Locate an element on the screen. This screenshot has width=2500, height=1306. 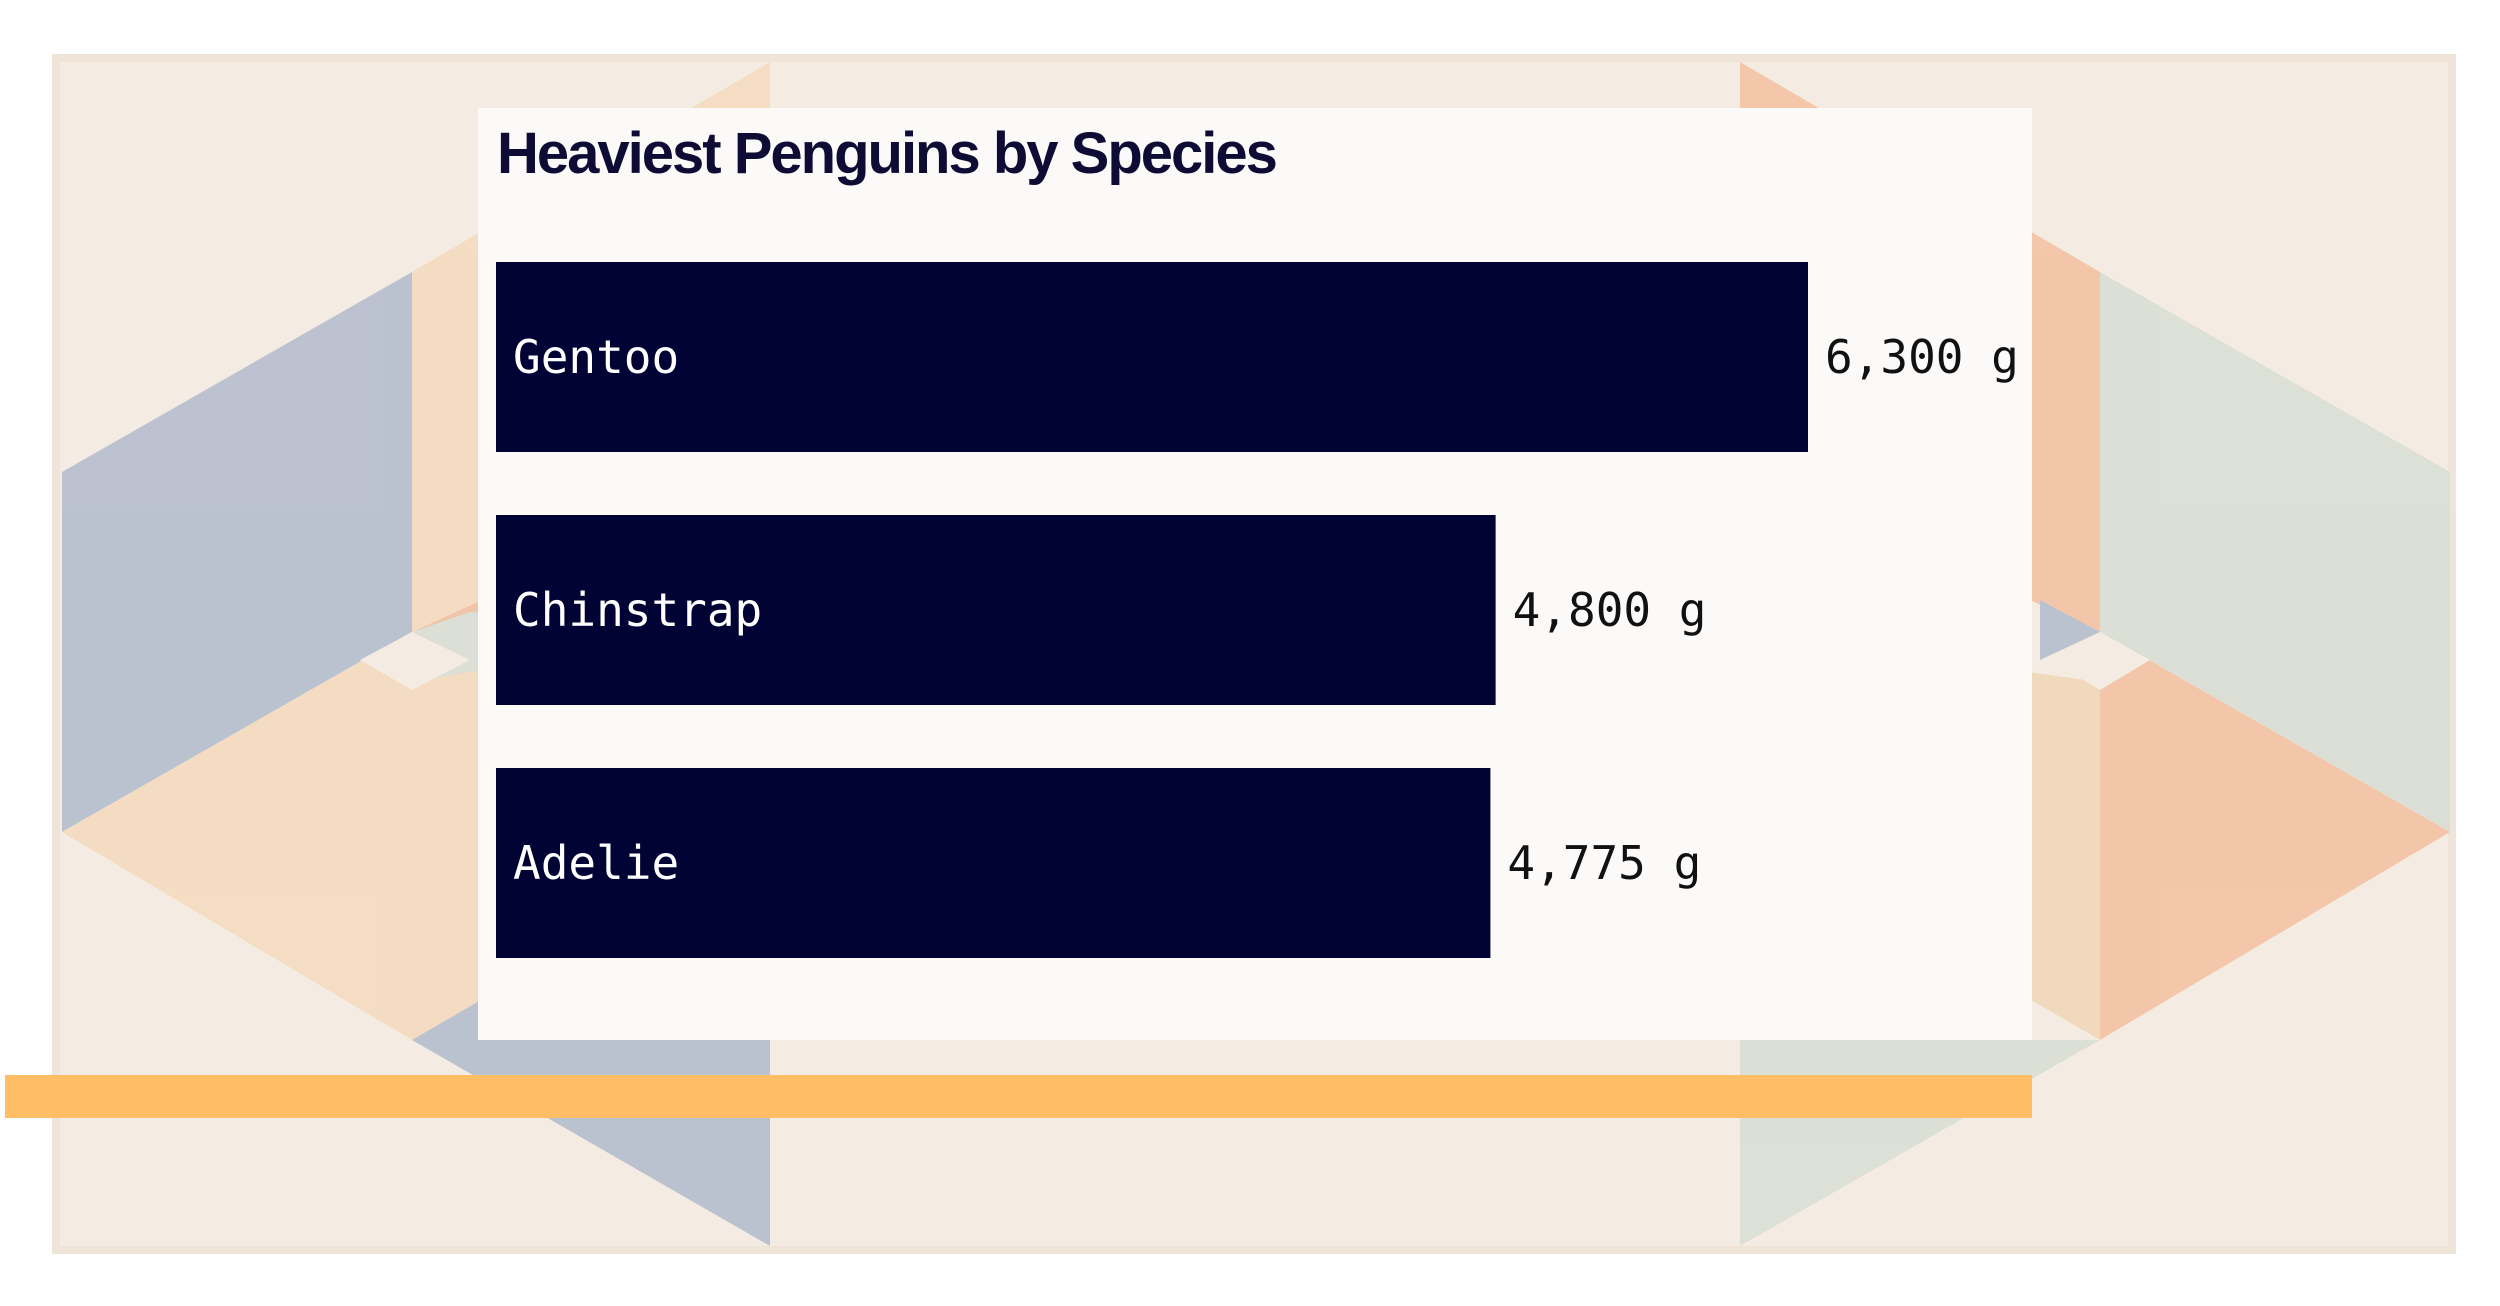
bar-category-label: Adelie is located at coordinates (596, 863).